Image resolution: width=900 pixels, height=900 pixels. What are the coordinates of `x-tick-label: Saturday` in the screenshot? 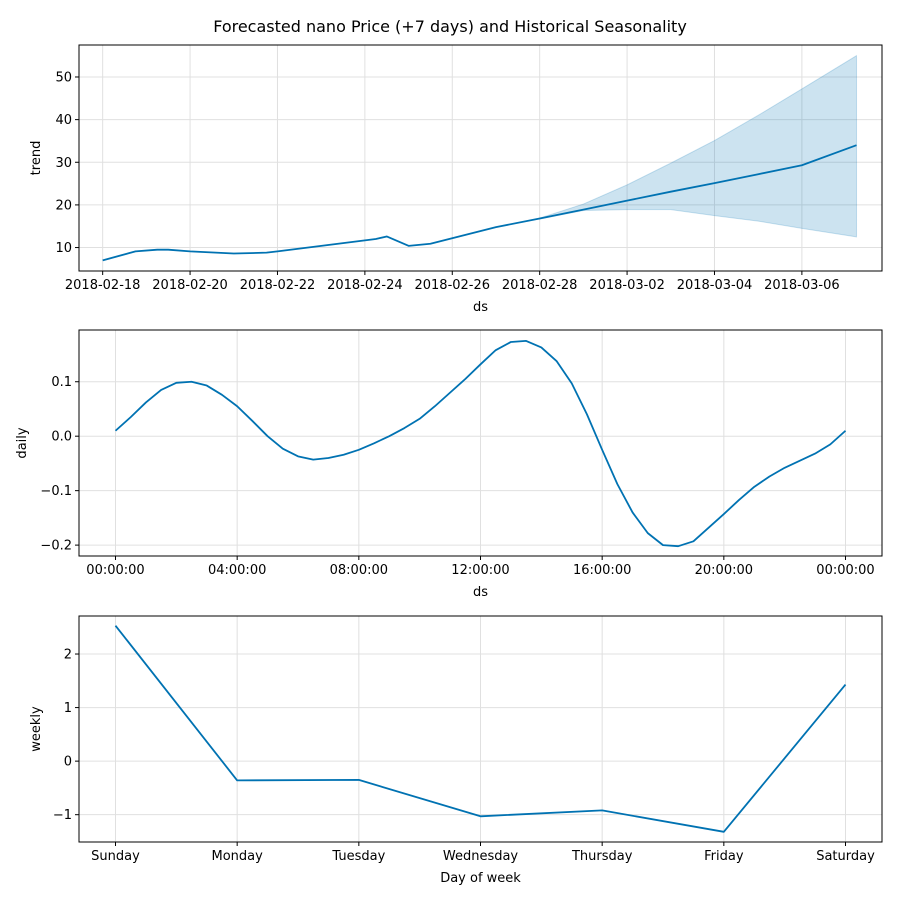 It's located at (845, 856).